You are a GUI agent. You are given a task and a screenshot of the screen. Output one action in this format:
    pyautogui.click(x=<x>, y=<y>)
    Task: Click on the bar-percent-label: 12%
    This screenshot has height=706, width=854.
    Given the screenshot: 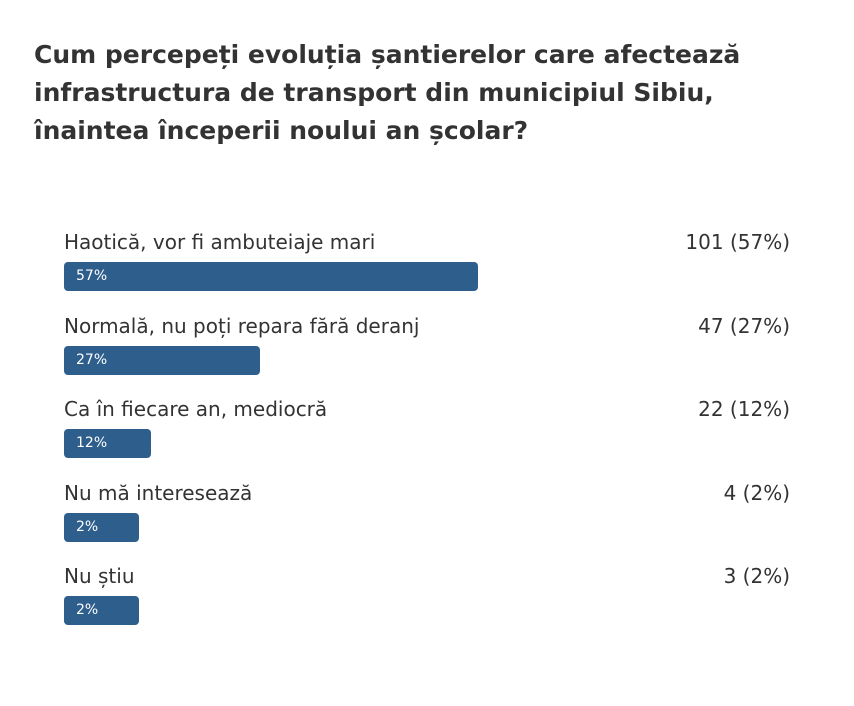 What is the action you would take?
    pyautogui.click(x=92, y=443)
    